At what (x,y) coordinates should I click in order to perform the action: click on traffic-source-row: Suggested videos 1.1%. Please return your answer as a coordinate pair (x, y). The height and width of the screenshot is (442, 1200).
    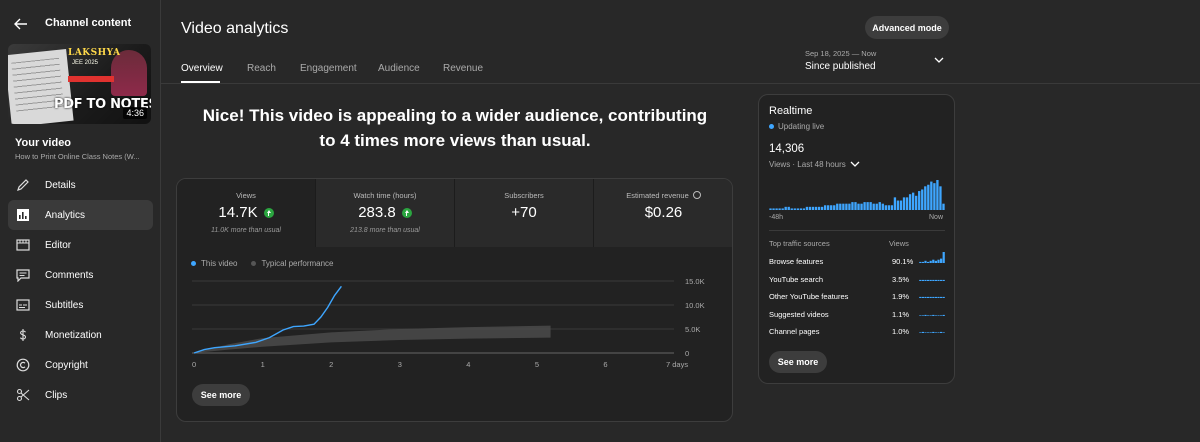
    Looking at the image, I should click on (857, 318).